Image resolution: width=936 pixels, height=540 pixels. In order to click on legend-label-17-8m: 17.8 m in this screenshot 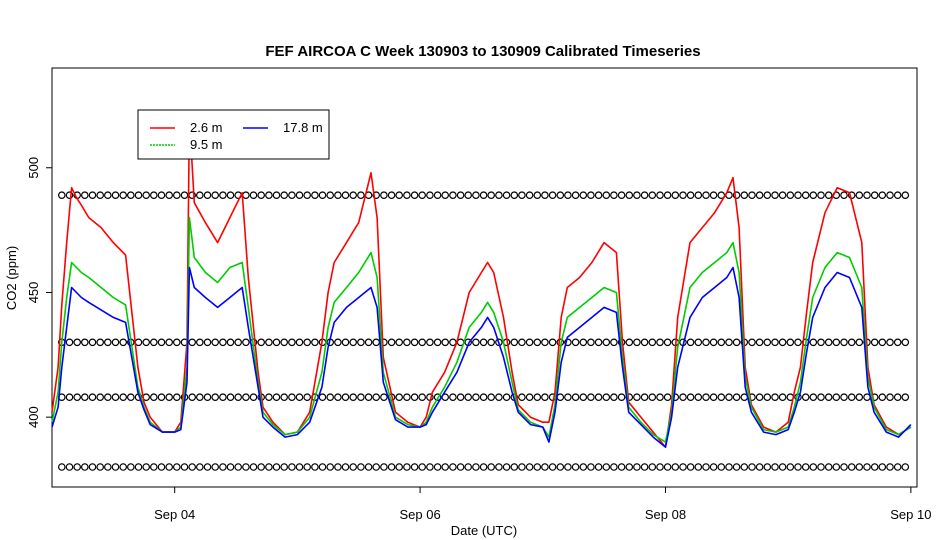, I will do `click(303, 127)`.